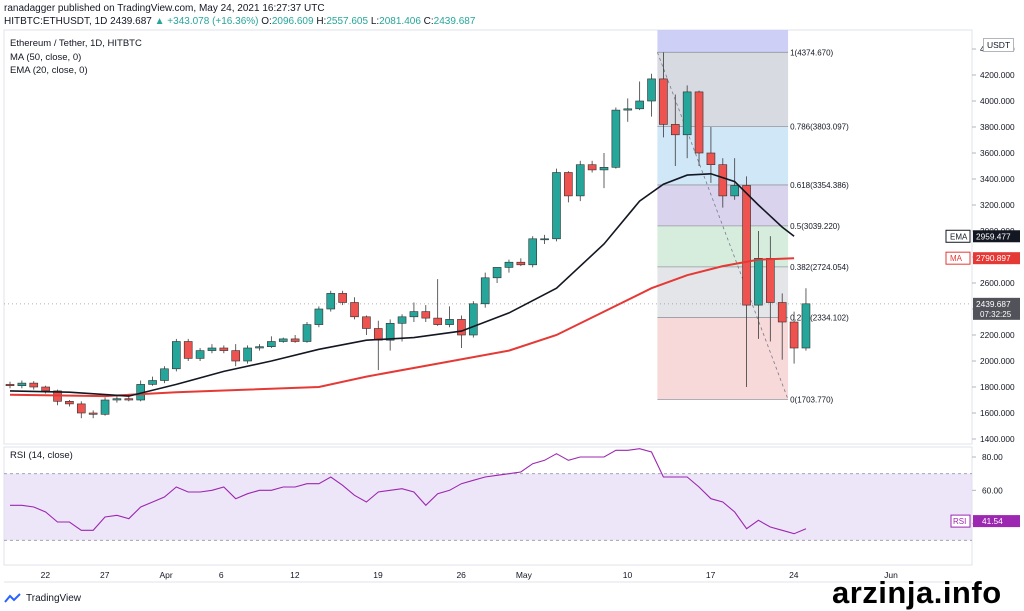 This screenshot has width=1024, height=611. I want to click on price-tag-name-box, so click(958, 236).